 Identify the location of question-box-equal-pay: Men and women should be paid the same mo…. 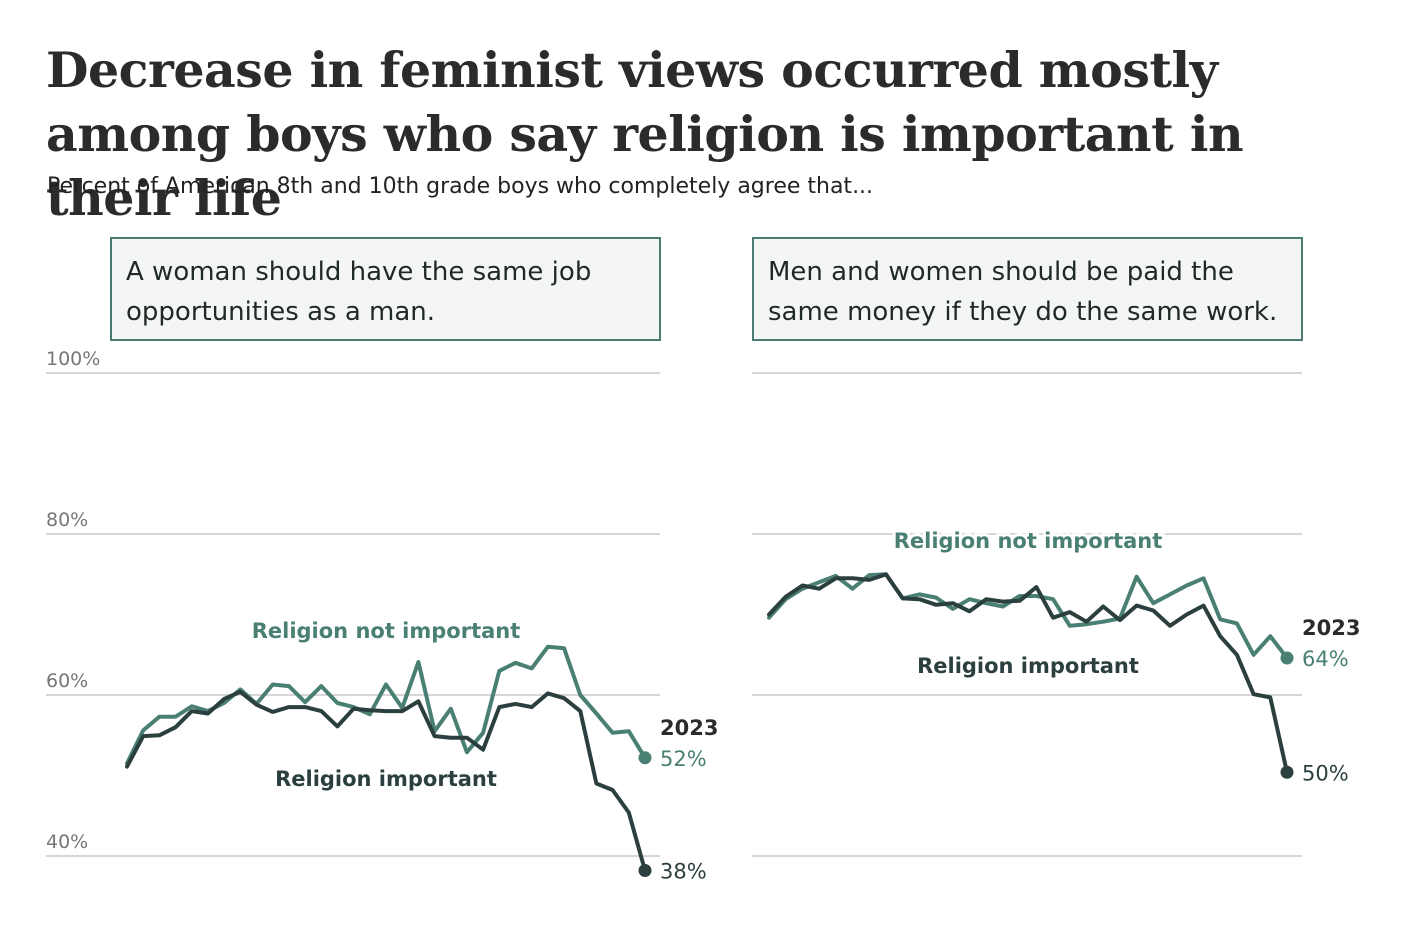
(1027, 289).